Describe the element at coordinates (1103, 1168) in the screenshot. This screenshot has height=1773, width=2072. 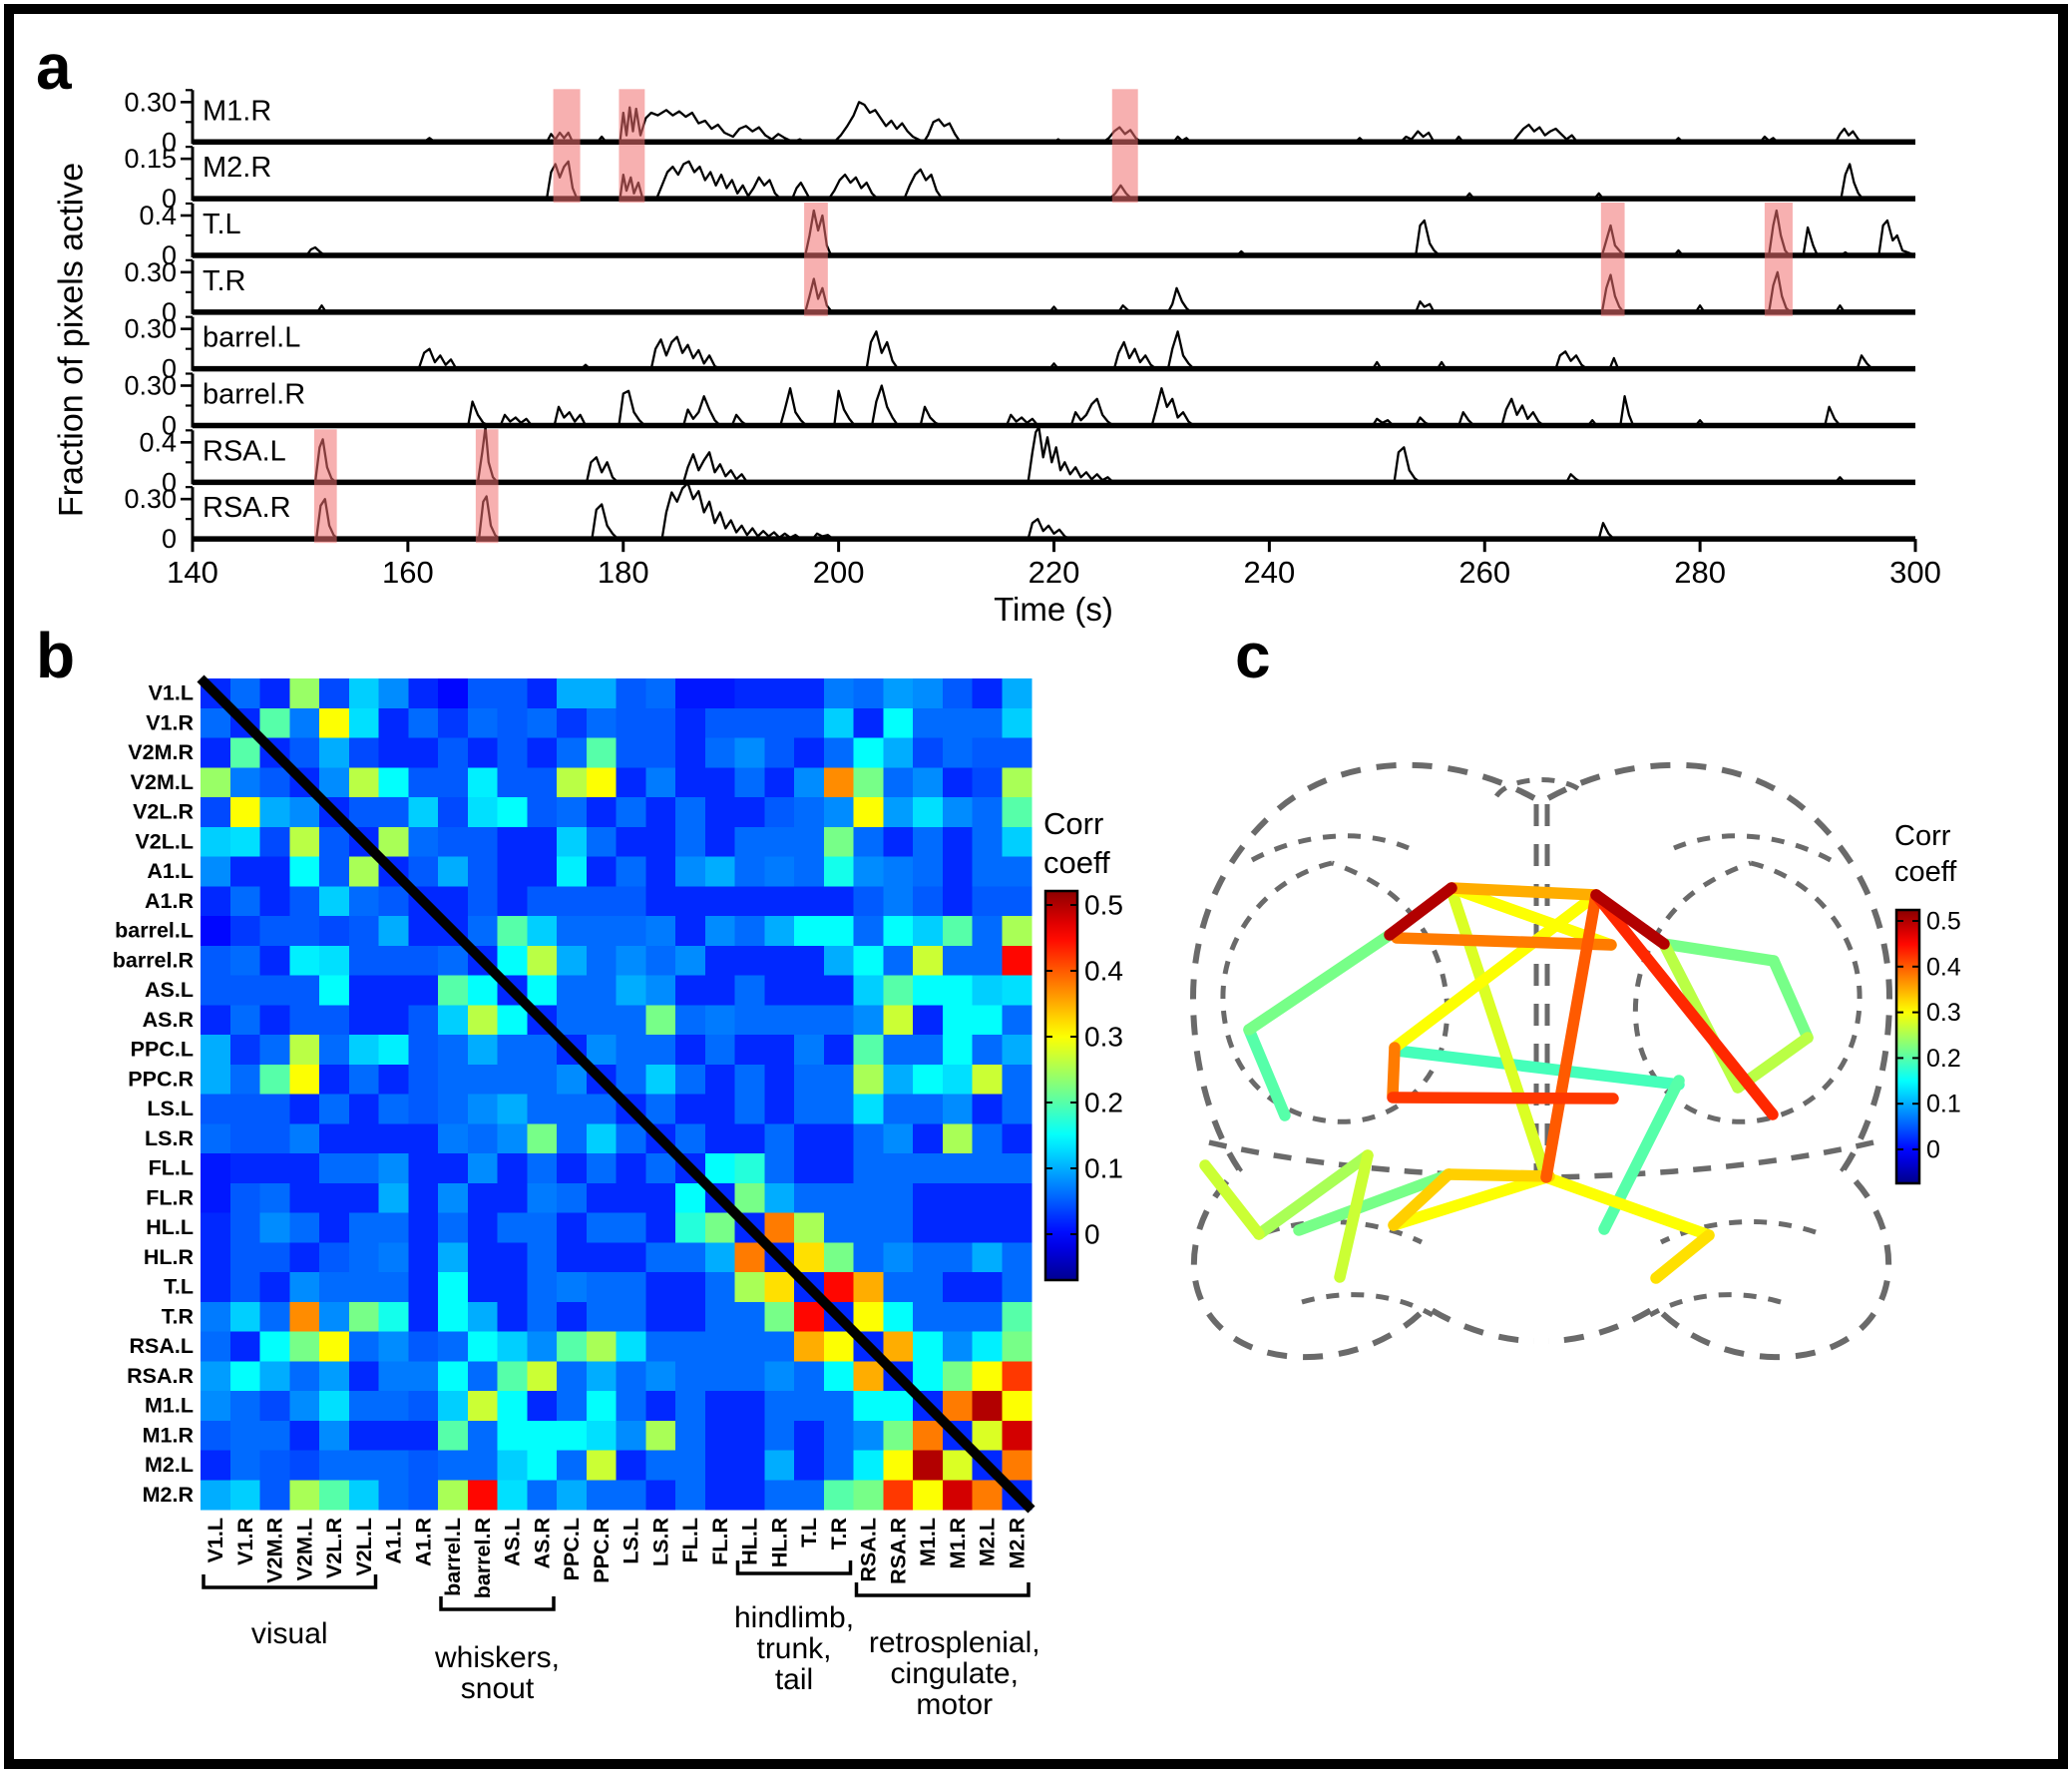
I see `colorbar-b-tick-label: 0.1` at that location.